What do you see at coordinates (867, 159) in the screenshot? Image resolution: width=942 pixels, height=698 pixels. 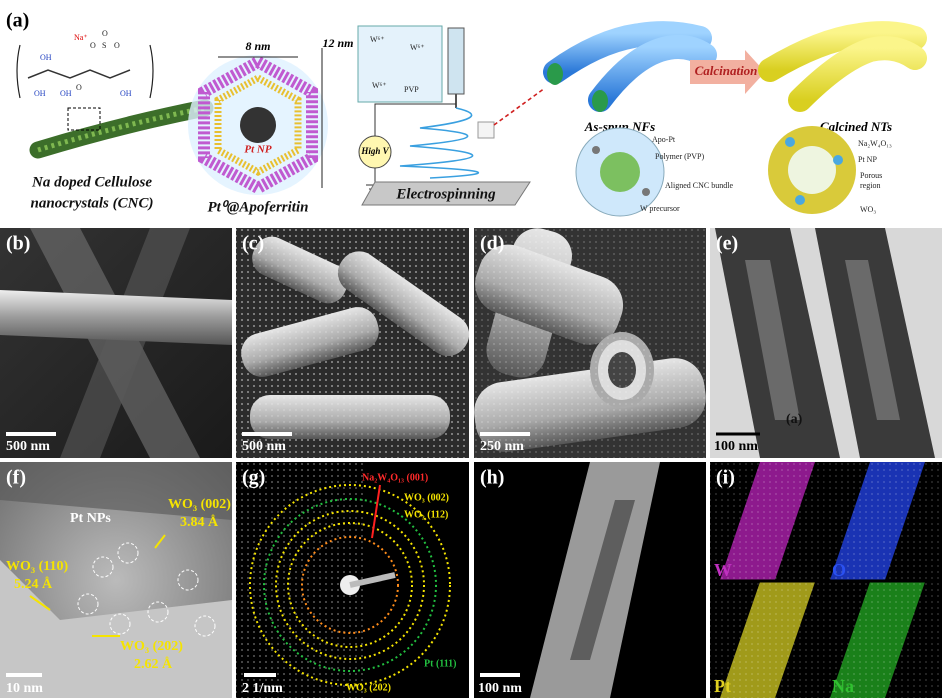 I see `legend-label: Pt NP` at bounding box center [867, 159].